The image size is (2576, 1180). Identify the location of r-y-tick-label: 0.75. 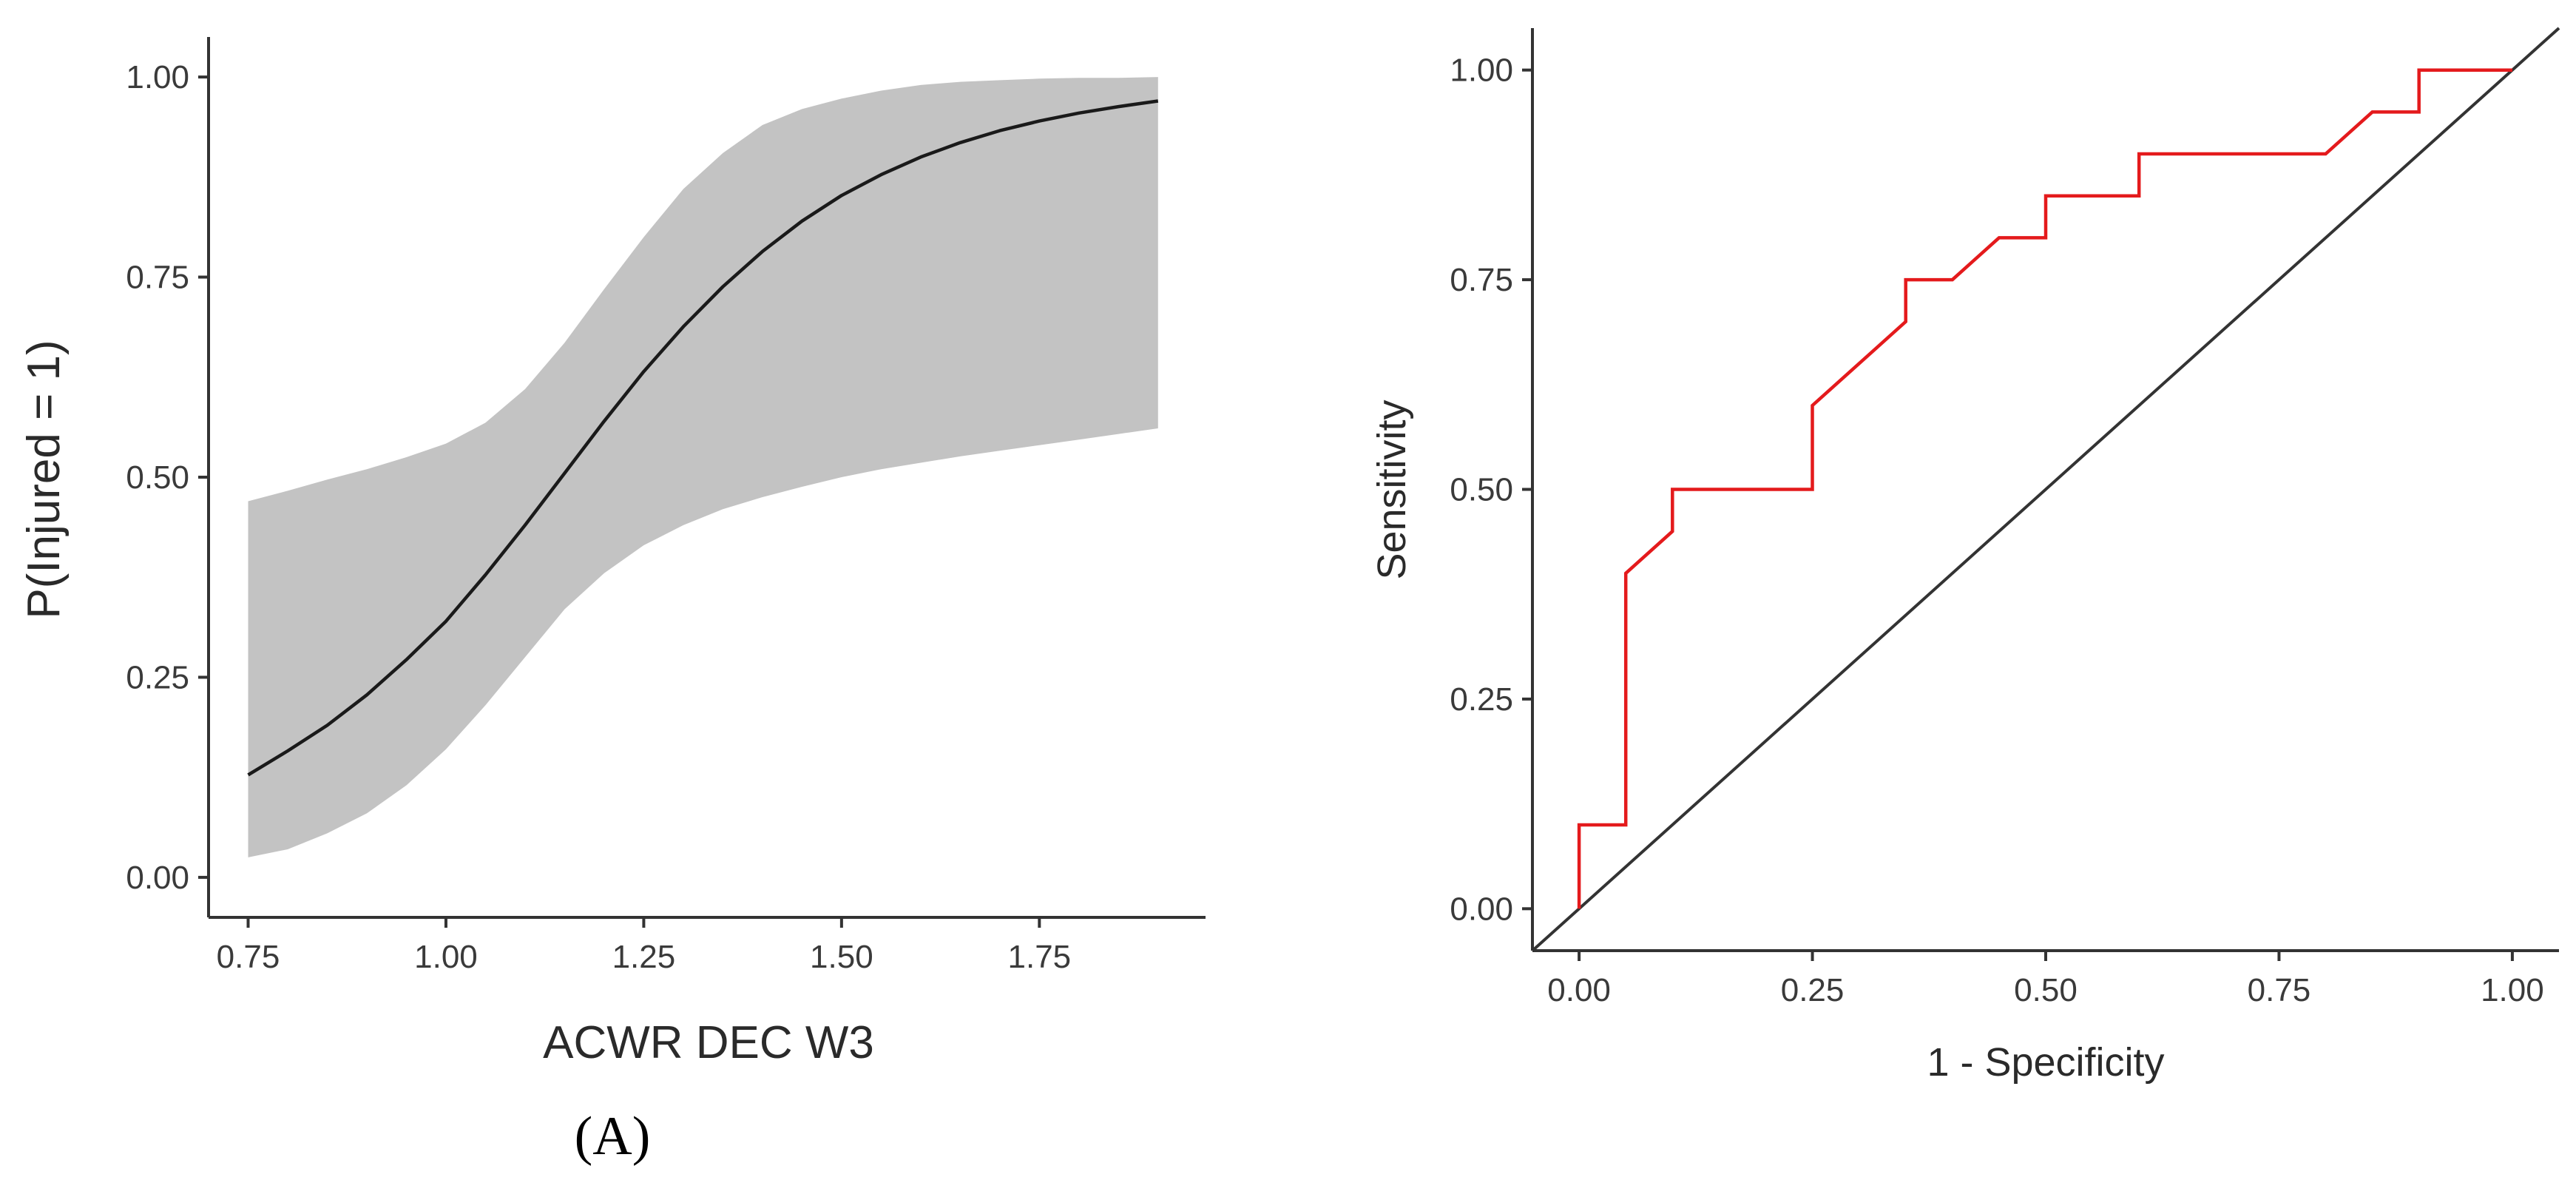
(1481, 280).